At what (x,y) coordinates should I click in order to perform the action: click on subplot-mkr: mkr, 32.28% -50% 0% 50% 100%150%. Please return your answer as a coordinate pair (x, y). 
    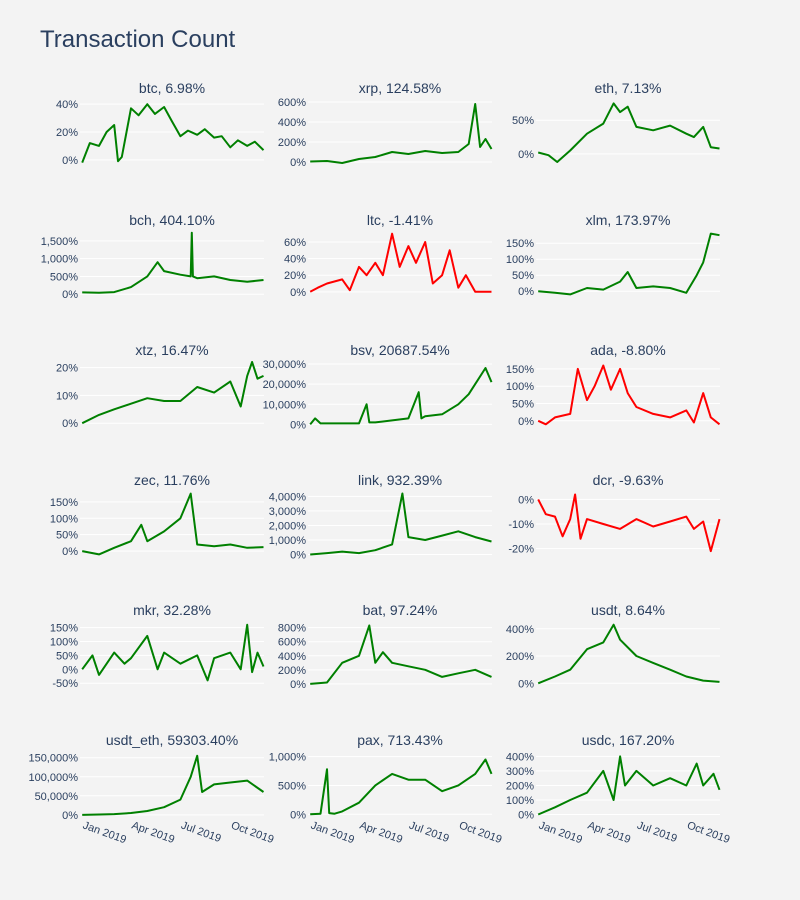
    Looking at the image, I should click on (157, 646).